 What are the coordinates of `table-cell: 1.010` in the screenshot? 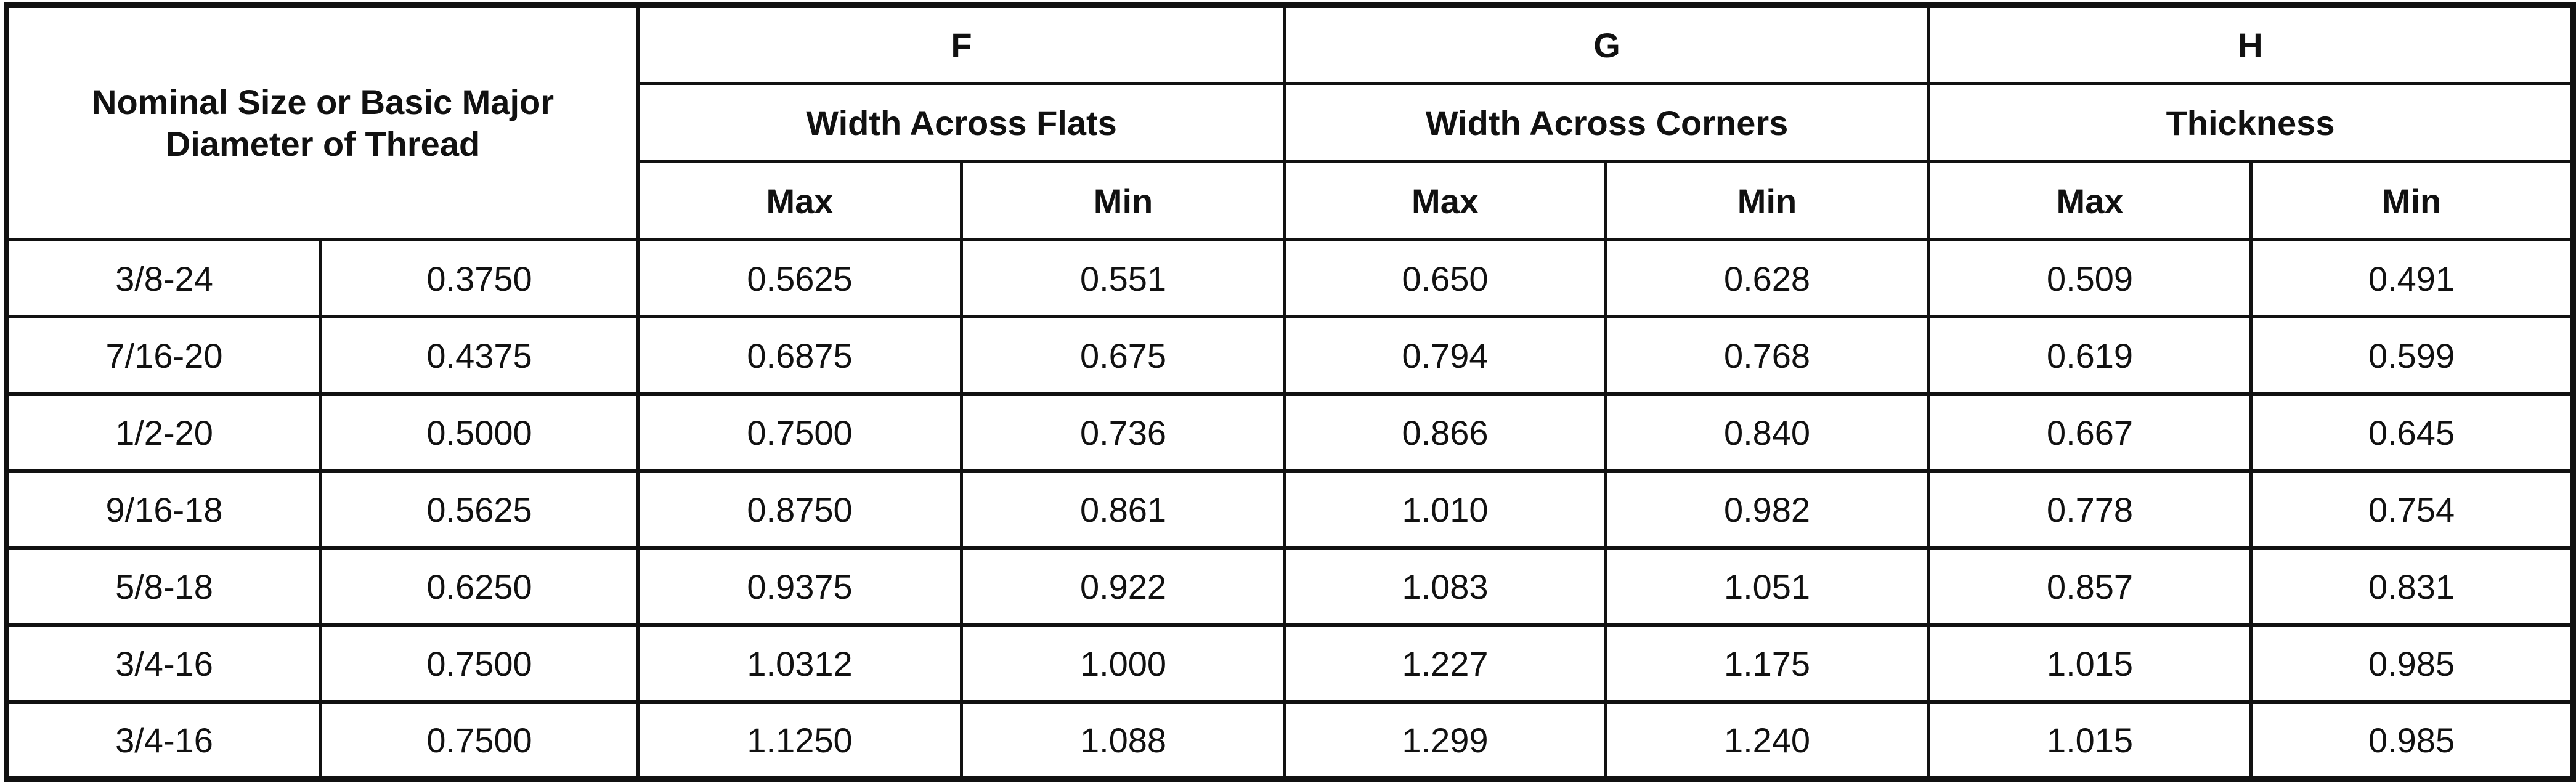 It's located at (1445, 509).